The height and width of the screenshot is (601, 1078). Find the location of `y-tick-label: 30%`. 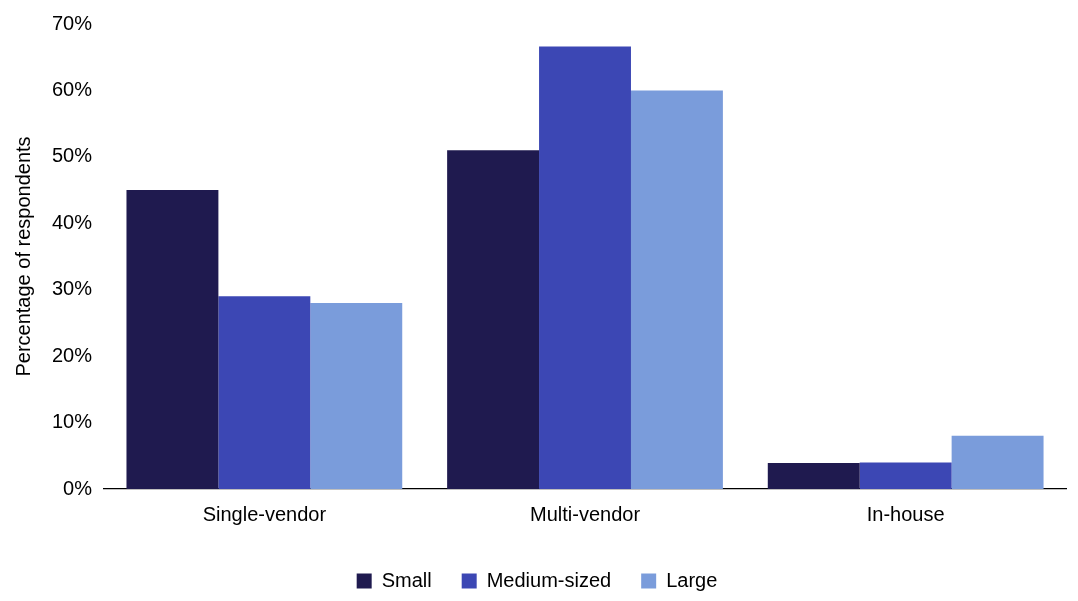

y-tick-label: 30% is located at coordinates (72, 288).